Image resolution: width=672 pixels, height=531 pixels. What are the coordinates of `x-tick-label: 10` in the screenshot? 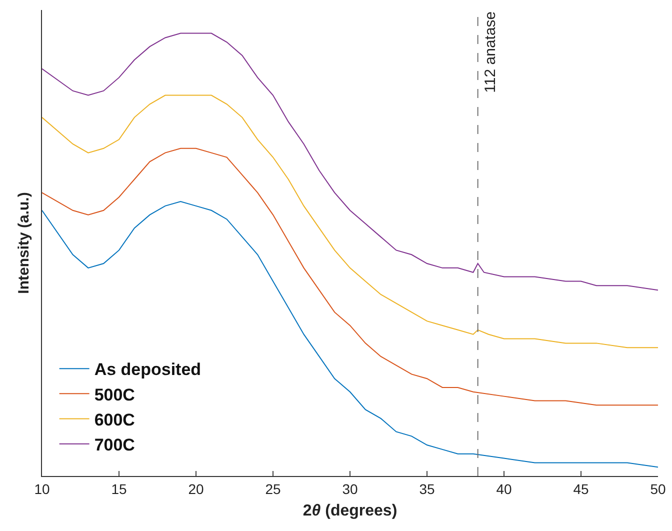 It's located at (42, 488).